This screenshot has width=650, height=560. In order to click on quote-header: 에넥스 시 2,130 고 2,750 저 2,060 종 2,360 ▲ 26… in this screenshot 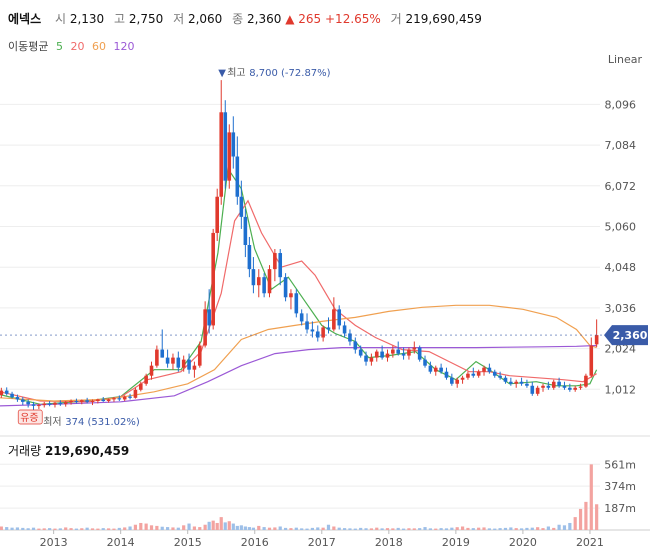, I will do `click(245, 18)`.